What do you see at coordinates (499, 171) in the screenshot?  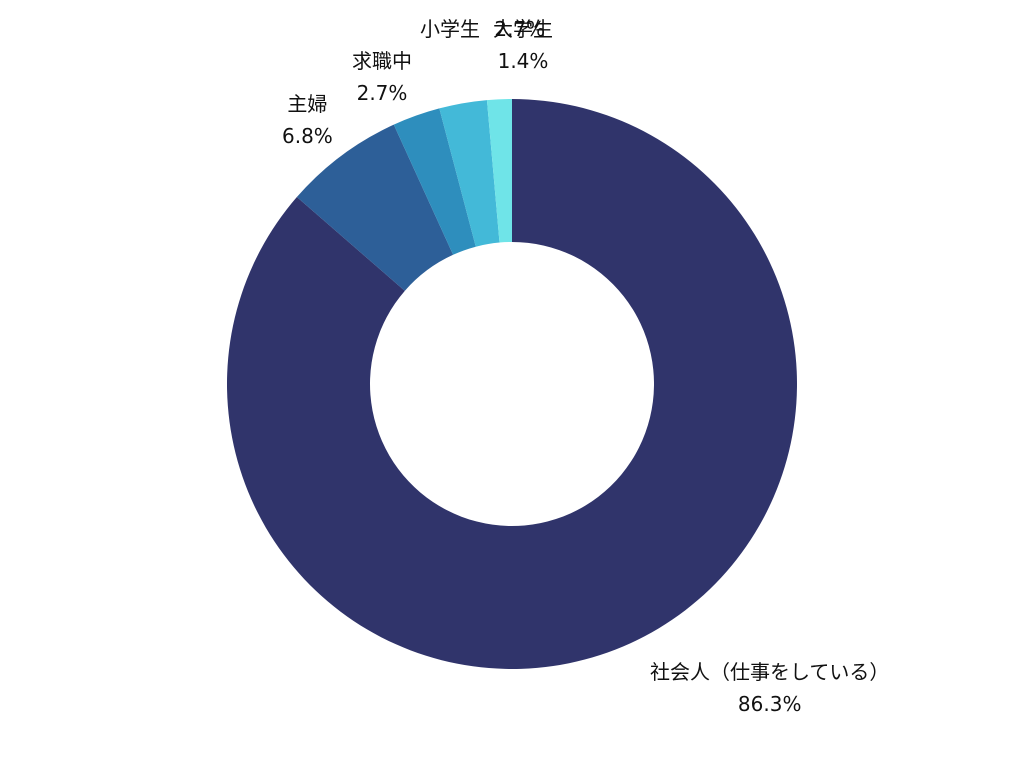 I see `slice-daigakusei` at bounding box center [499, 171].